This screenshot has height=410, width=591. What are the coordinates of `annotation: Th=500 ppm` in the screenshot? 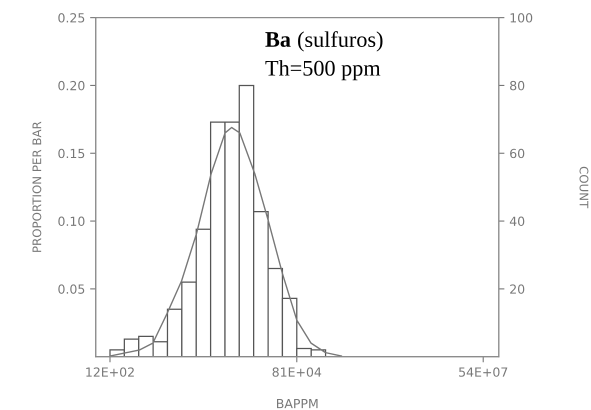 It's located at (322, 70).